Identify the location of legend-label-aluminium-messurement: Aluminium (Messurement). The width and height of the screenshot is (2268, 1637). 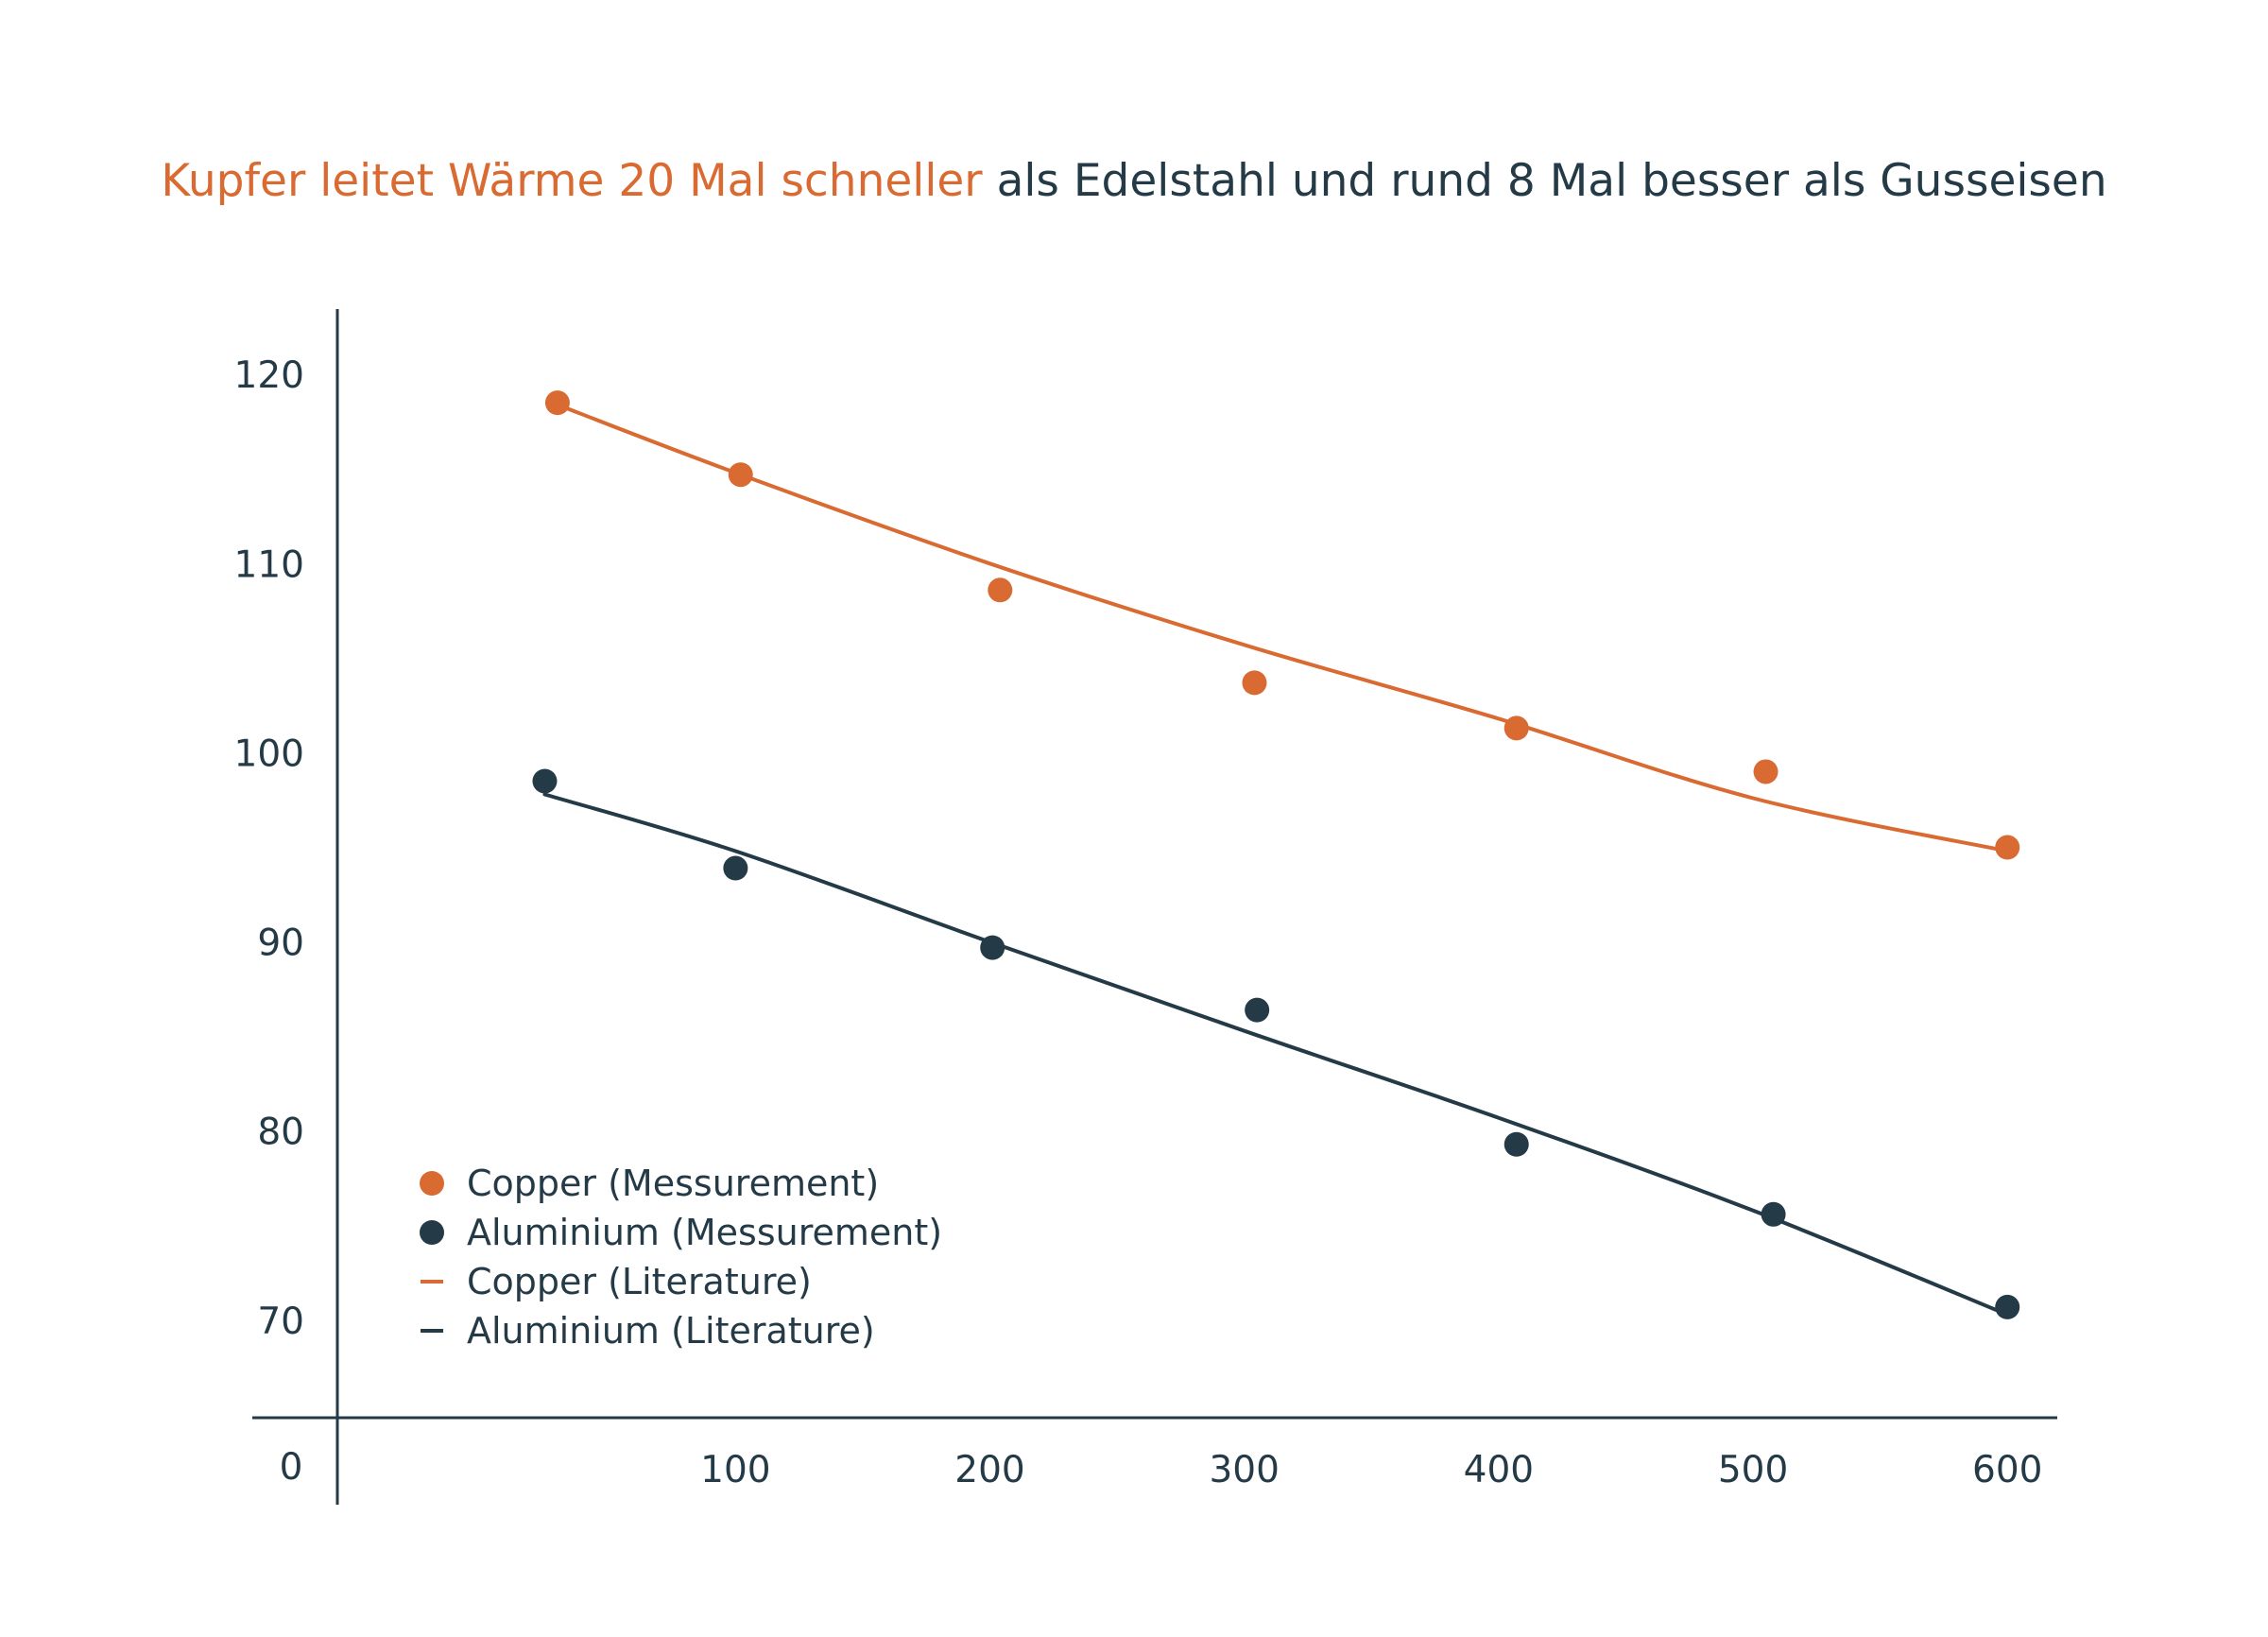
(704, 1232).